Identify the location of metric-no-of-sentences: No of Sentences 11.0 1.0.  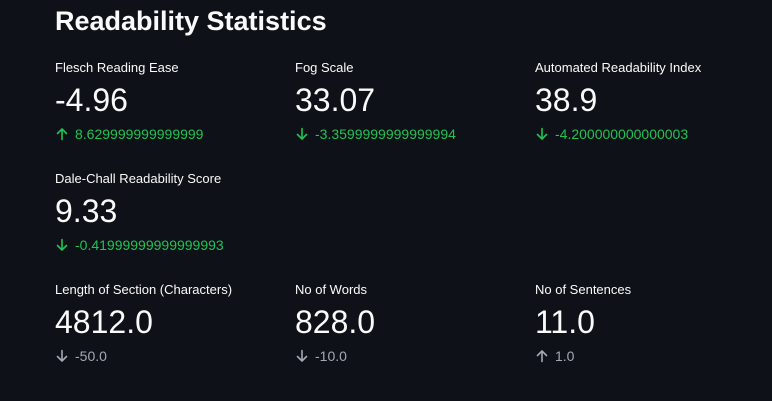
(650, 323).